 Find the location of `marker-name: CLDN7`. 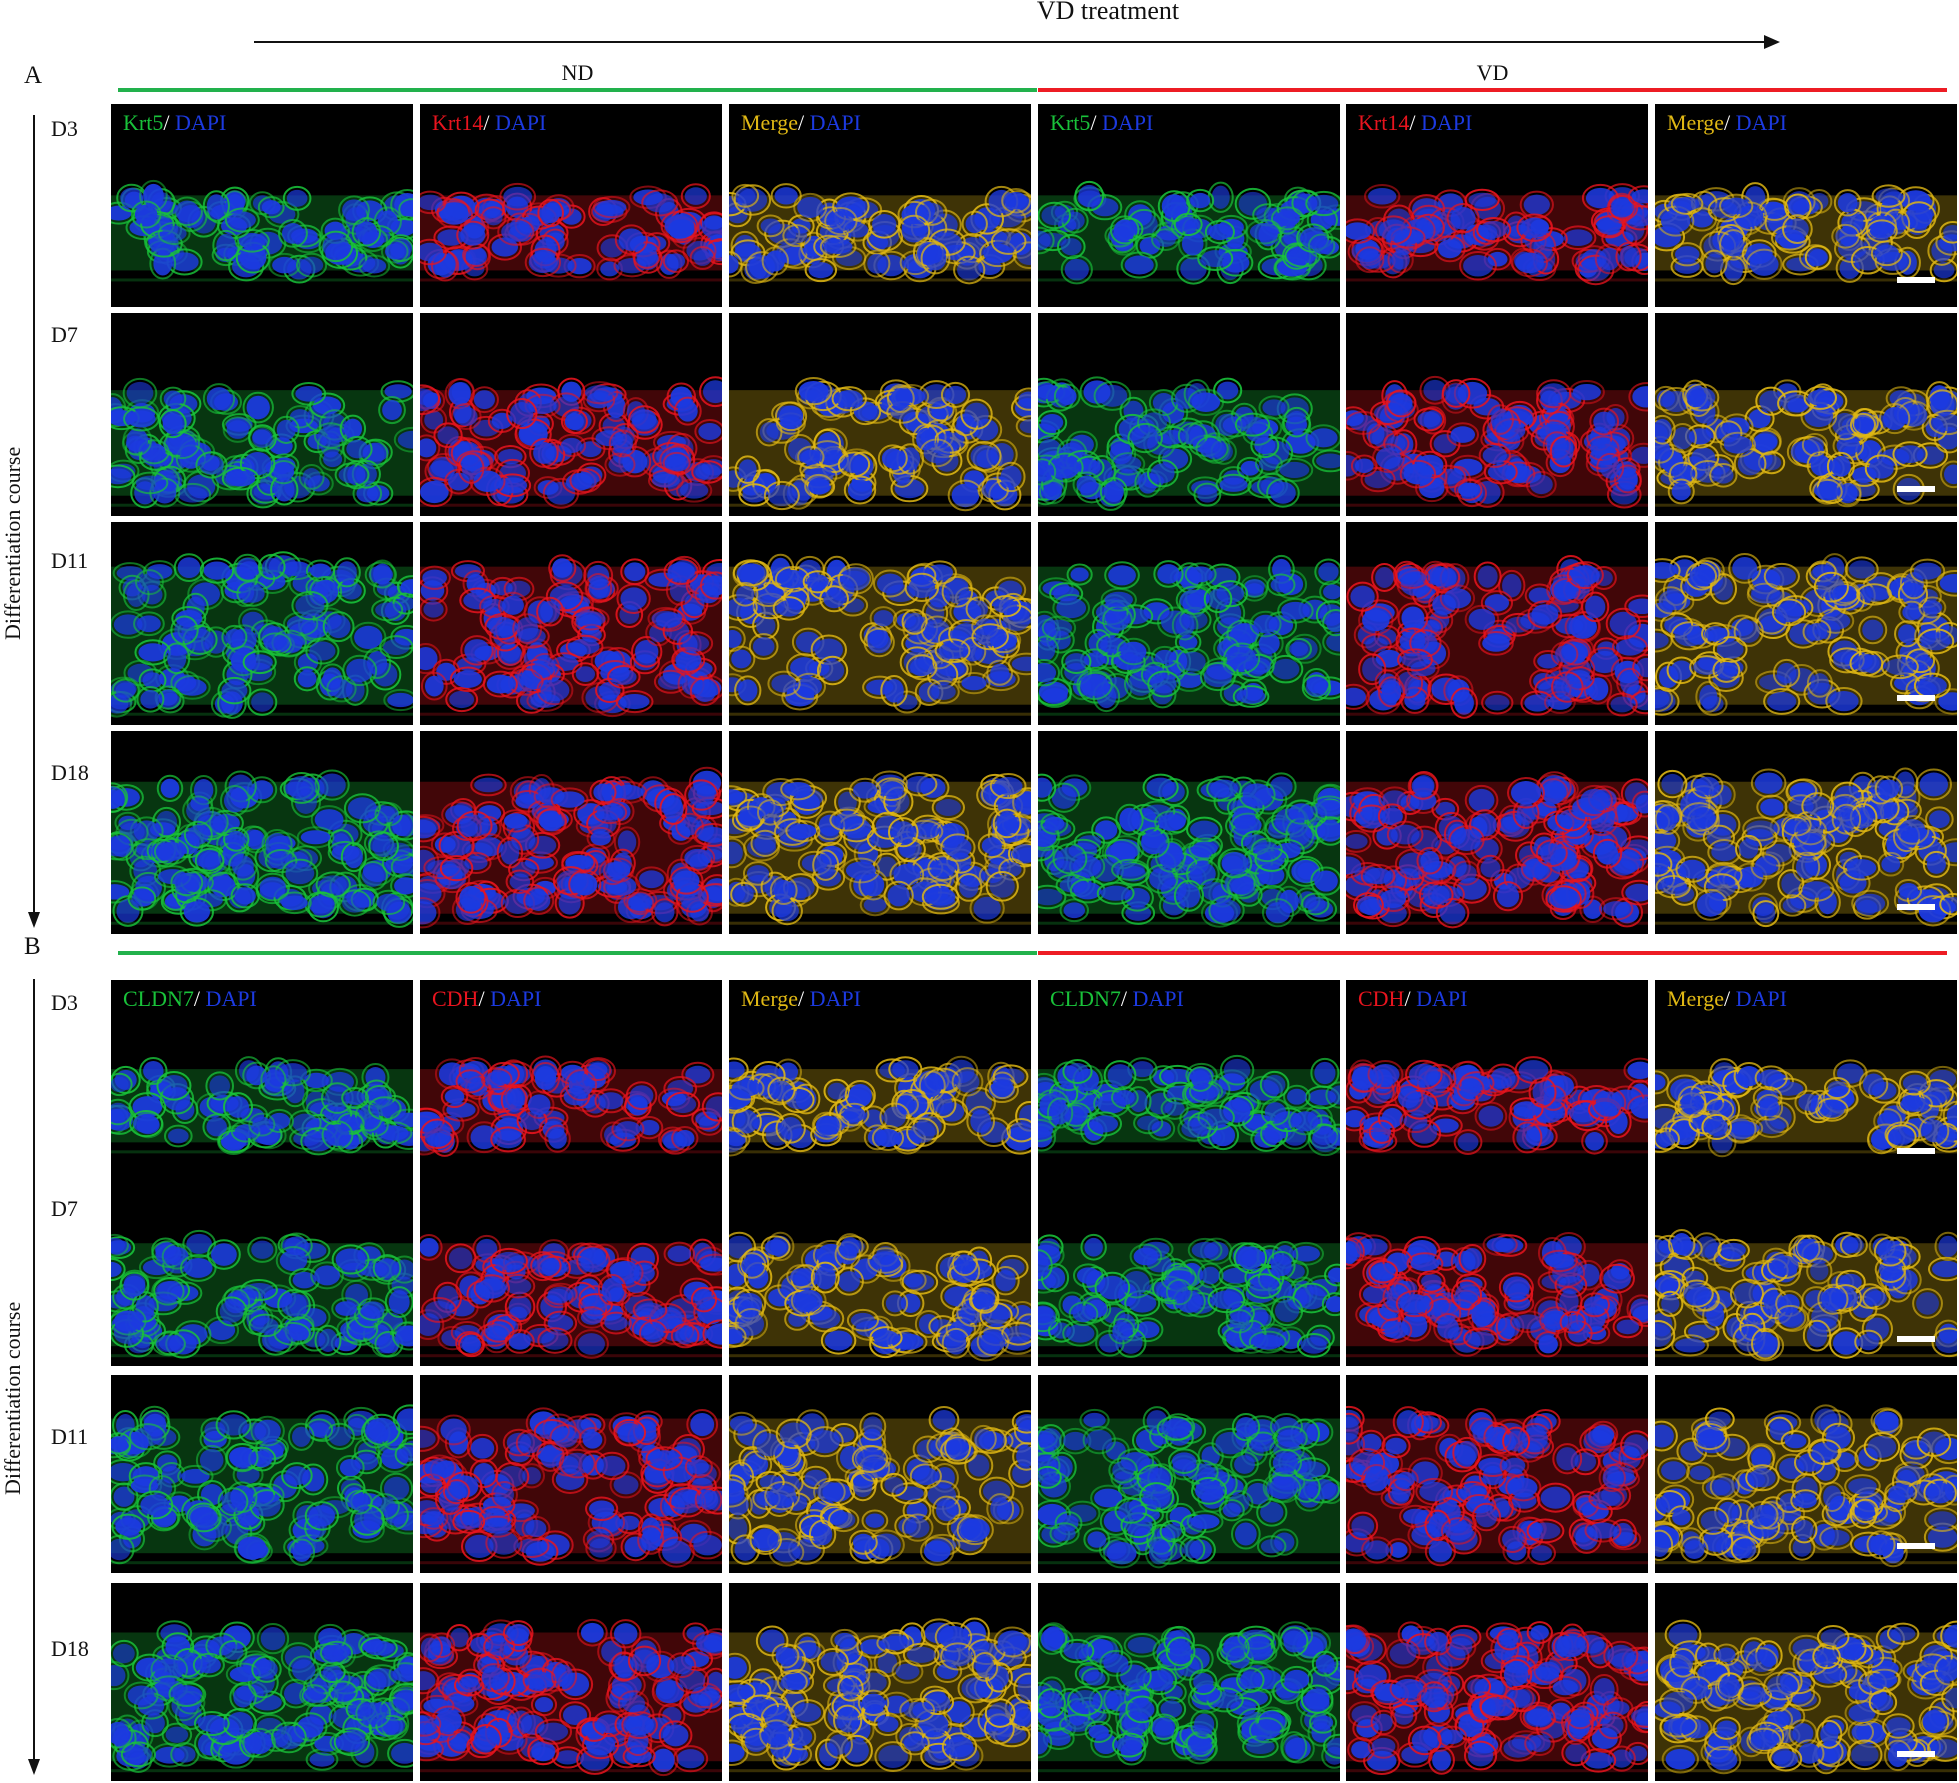

marker-name: CLDN7 is located at coordinates (1085, 998).